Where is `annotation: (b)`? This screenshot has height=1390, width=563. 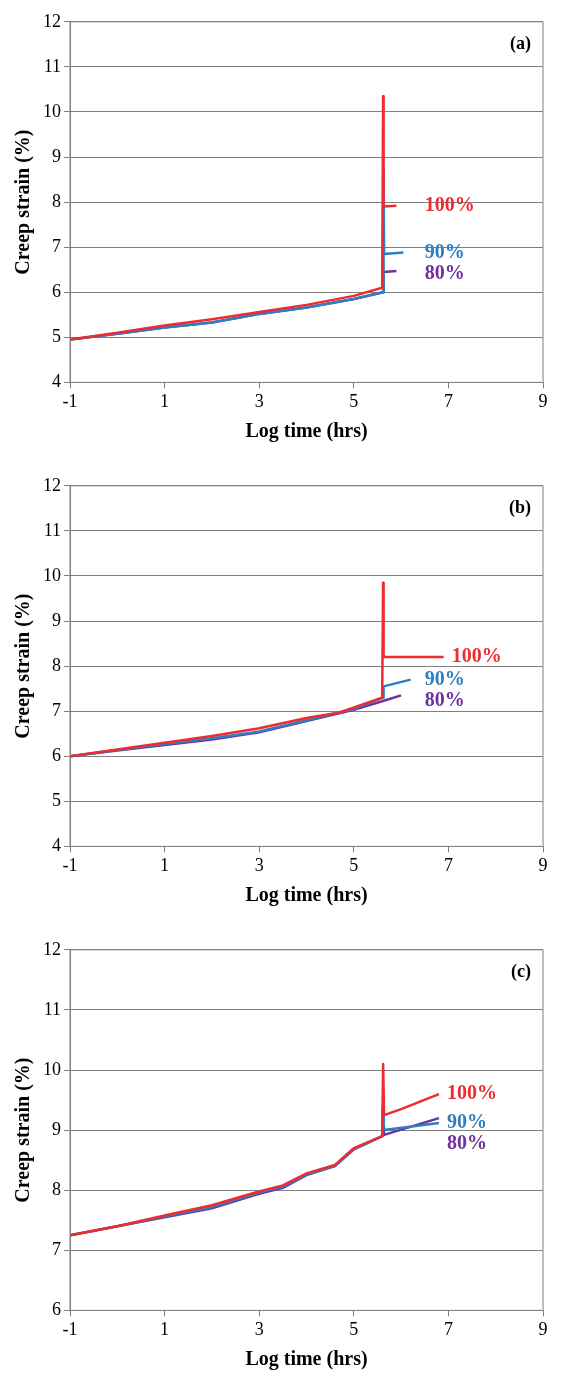 annotation: (b) is located at coordinates (520, 508).